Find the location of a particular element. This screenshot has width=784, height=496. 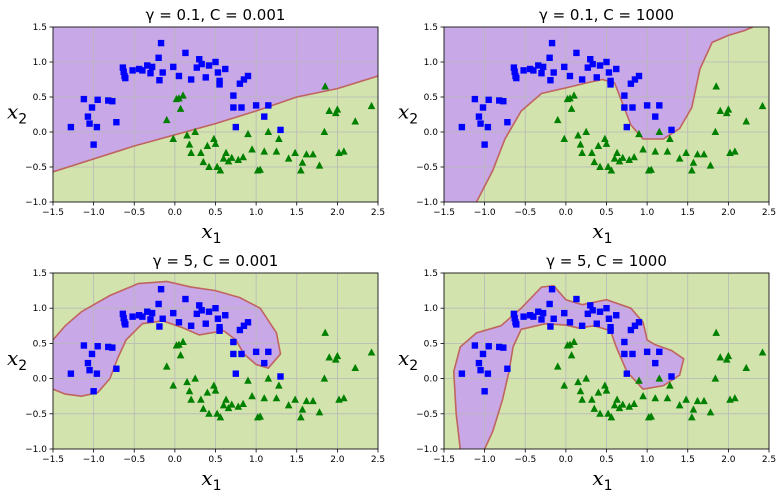

x-tick-label: 2.5 is located at coordinates (769, 213).